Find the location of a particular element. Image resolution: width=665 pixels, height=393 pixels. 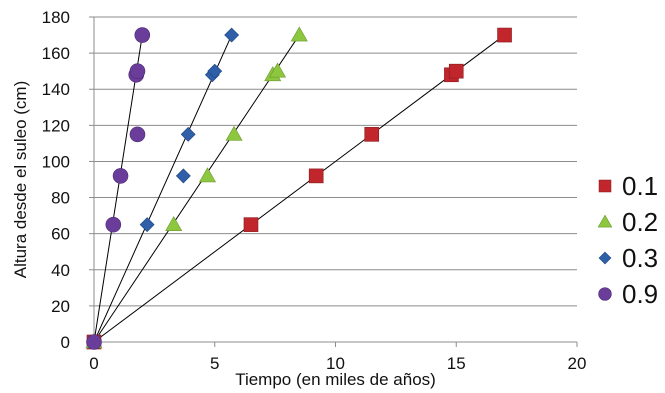

y-tick-label-60: 60 is located at coordinates (60, 234).